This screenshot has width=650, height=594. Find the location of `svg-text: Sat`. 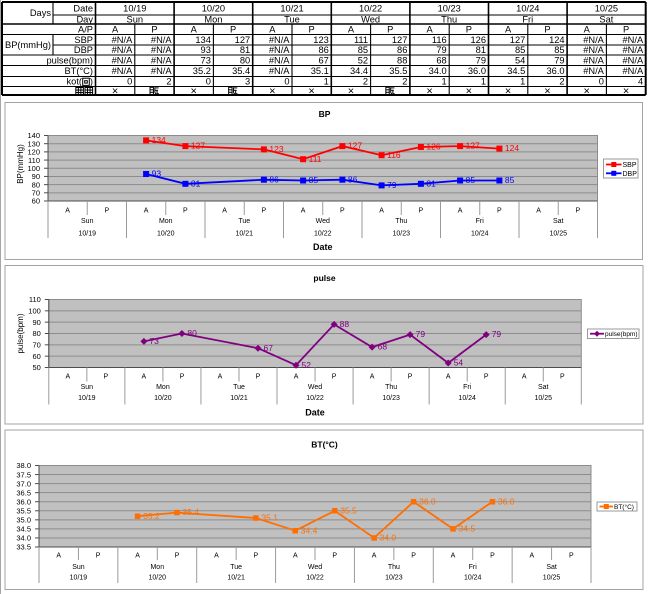

svg-text: Sat is located at coordinates (543, 387).